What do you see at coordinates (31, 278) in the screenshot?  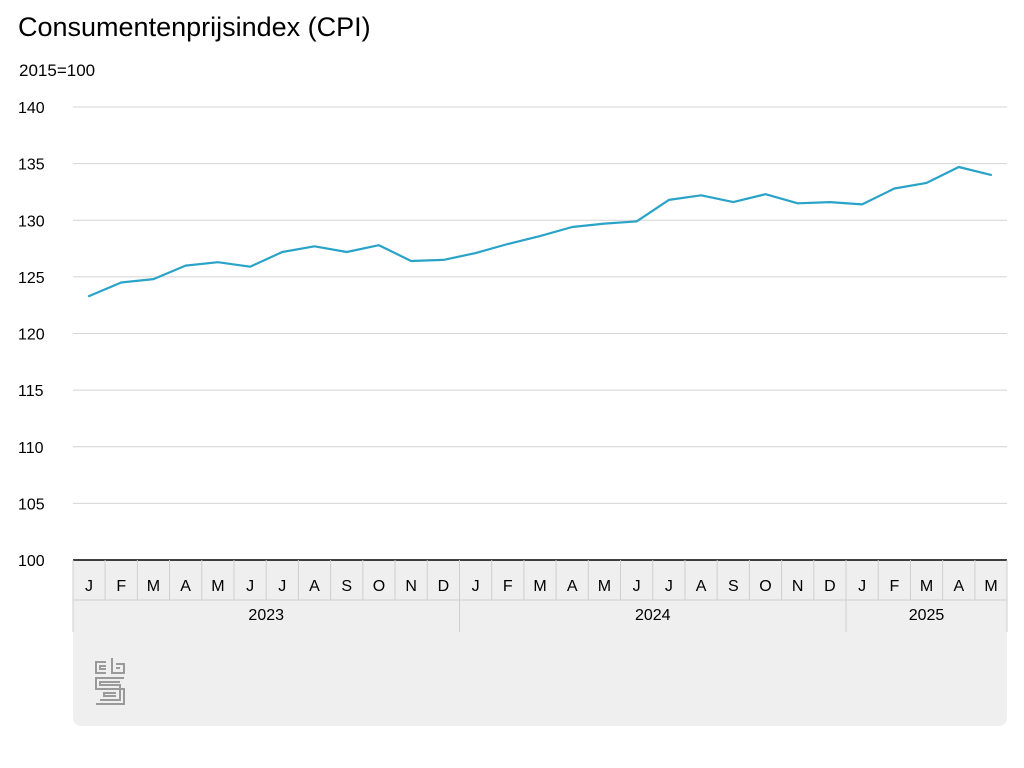 I see `y-tick-label: 125` at bounding box center [31, 278].